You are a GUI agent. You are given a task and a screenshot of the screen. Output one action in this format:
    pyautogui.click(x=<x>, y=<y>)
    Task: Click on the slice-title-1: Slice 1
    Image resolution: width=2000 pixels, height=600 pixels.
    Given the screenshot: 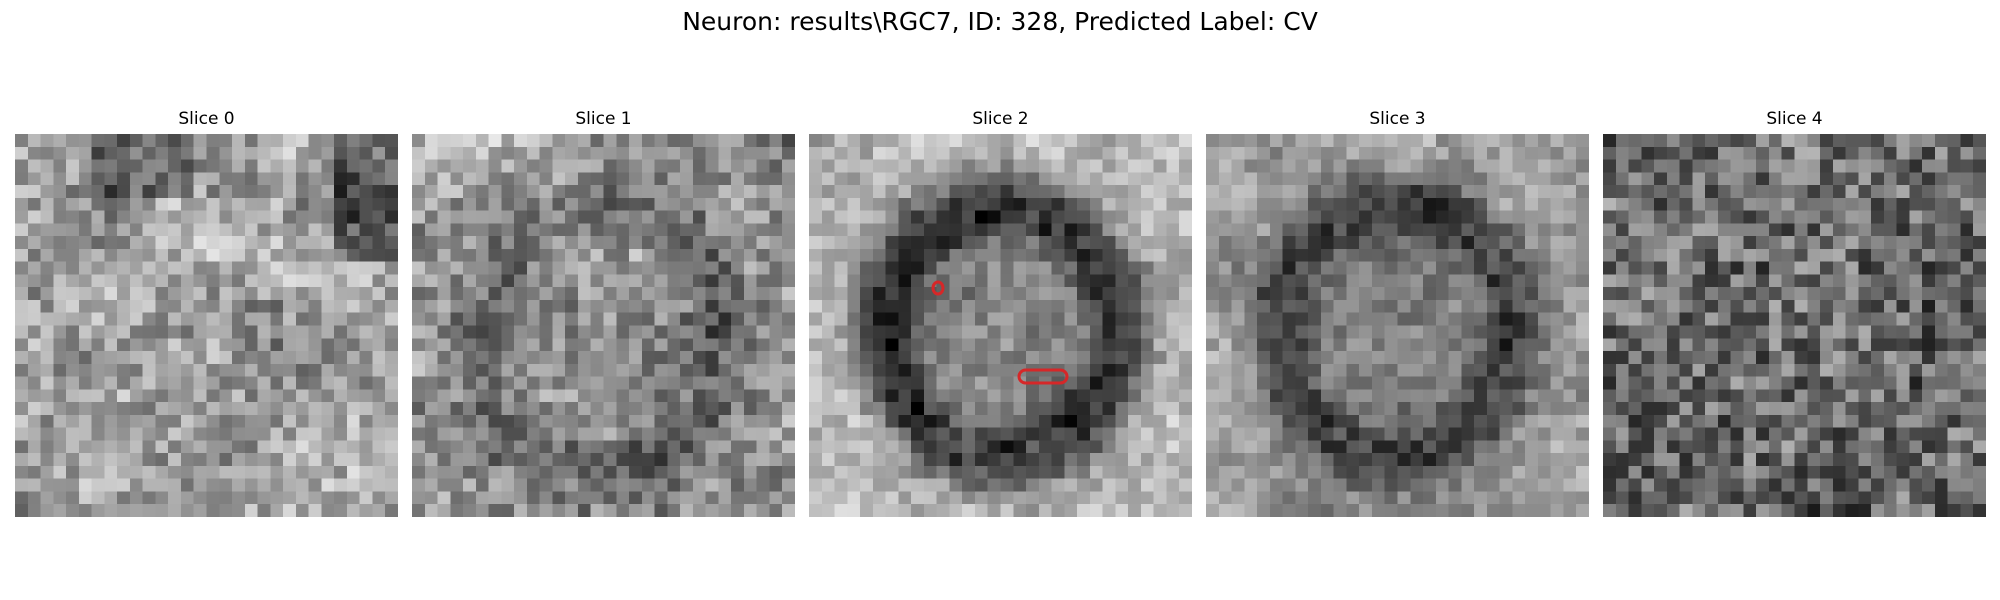 What is the action you would take?
    pyautogui.click(x=603, y=119)
    